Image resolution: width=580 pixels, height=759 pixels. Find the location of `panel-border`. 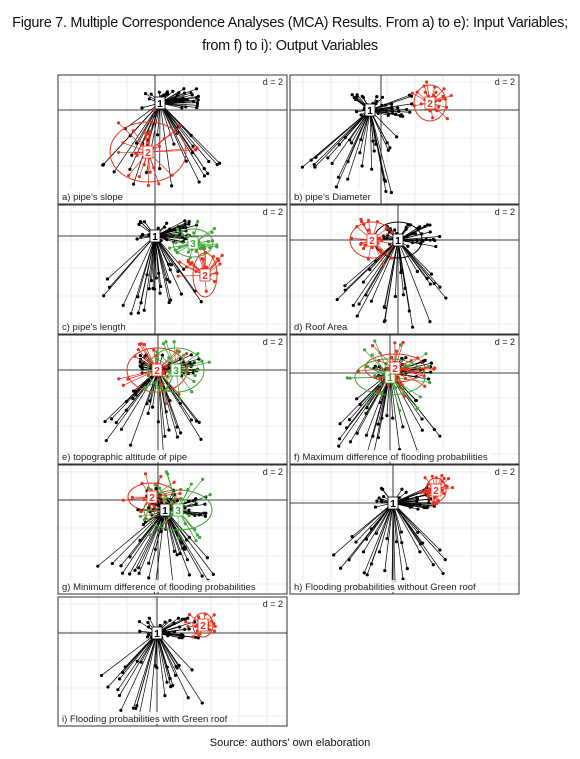

panel-border is located at coordinates (404, 139).